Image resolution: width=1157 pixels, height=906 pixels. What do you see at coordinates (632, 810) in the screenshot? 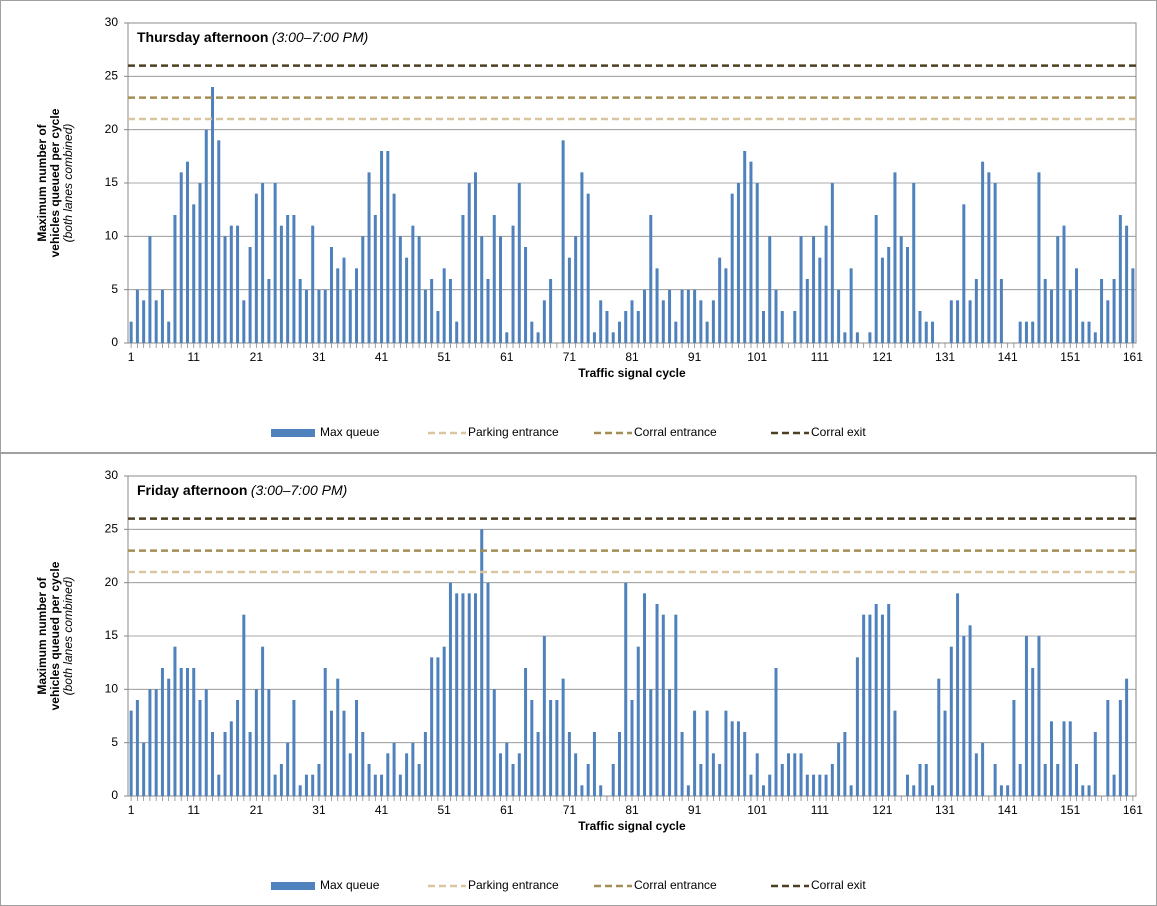
I see `x-tick-label: 81` at bounding box center [632, 810].